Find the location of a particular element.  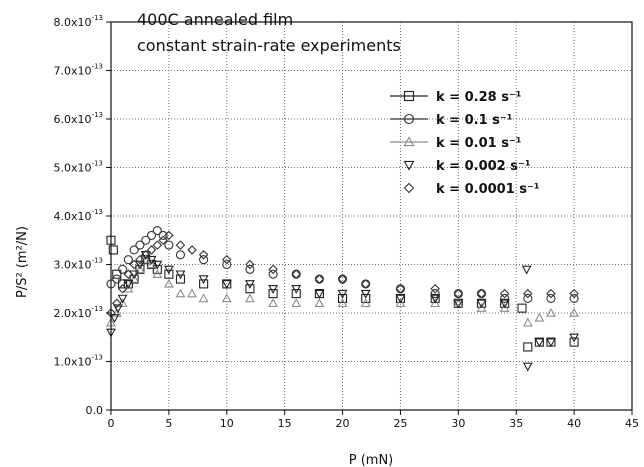

y-axis-title: P/S² (m²/N) is located at coordinates (22, 262).